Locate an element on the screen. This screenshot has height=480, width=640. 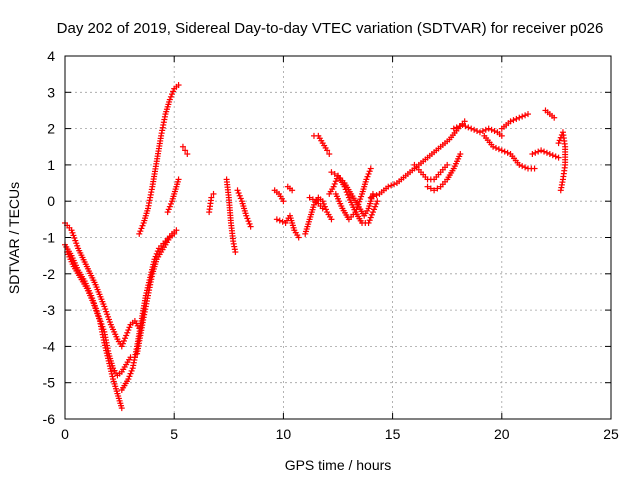
x-tick-label: 15 is located at coordinates (393, 434).